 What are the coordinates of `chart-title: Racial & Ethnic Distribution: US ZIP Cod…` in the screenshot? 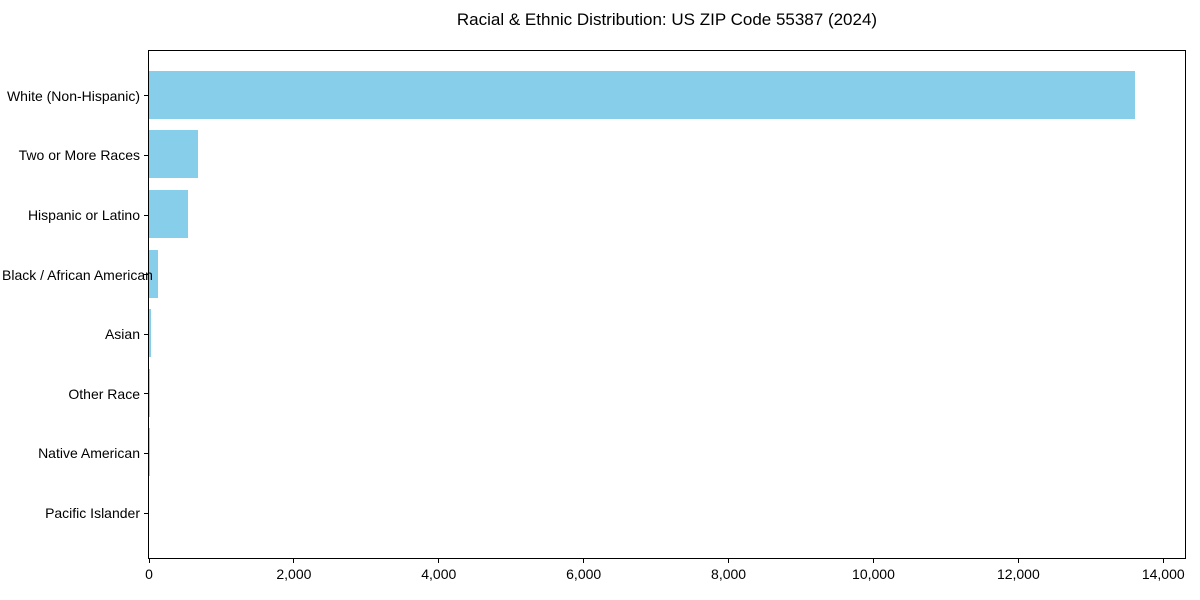 It's located at (667, 19).